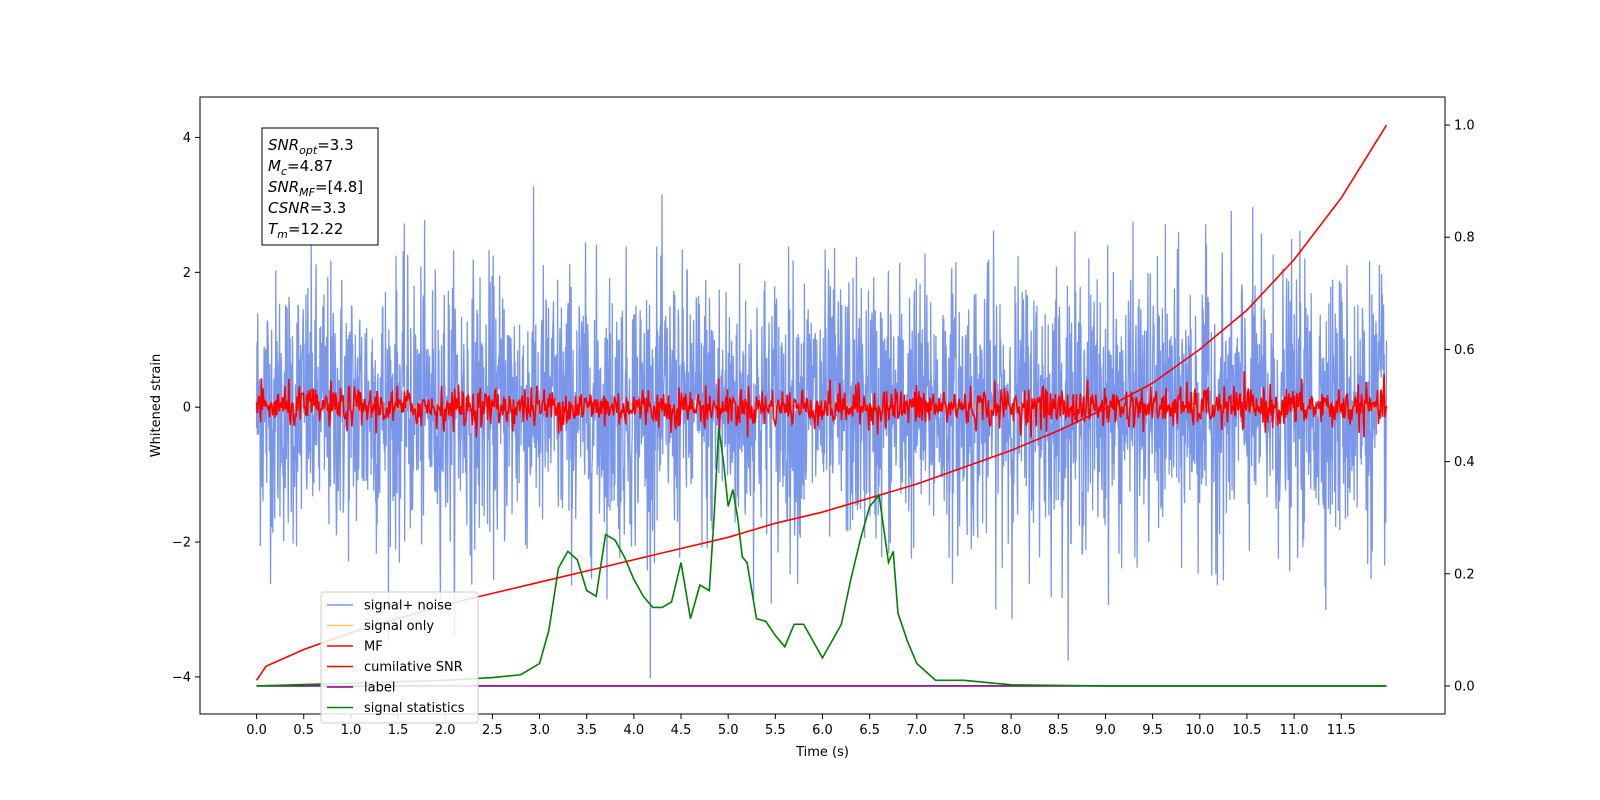 The width and height of the screenshot is (1600, 800). What do you see at coordinates (634, 730) in the screenshot?
I see `x-tick-label: 4.0` at bounding box center [634, 730].